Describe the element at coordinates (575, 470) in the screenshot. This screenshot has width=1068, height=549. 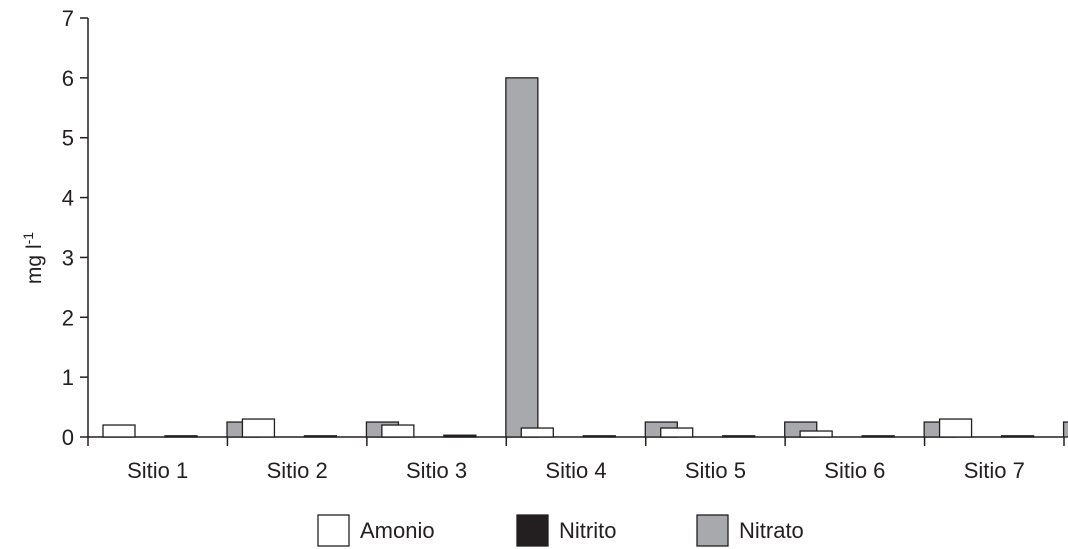
I see `x-tick-label: Sitio 4` at that location.